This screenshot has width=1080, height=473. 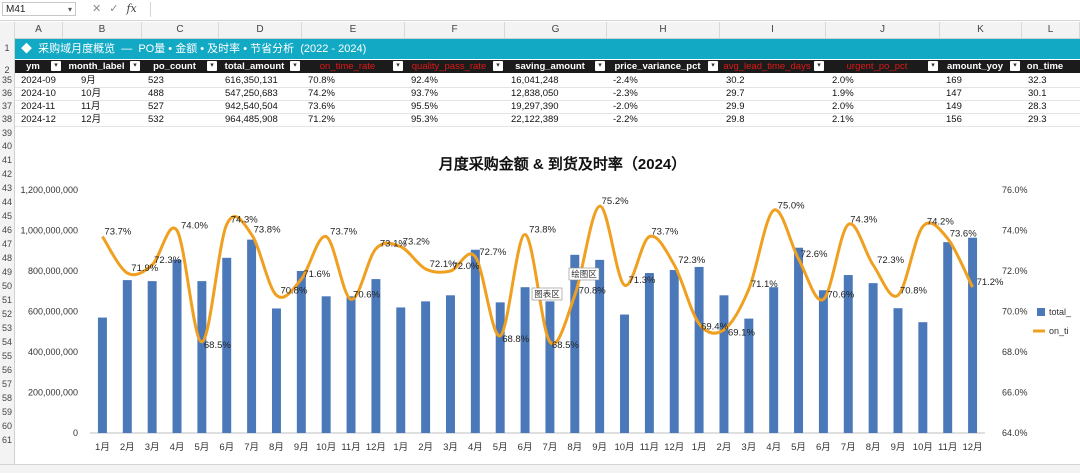 What do you see at coordinates (97, 9) in the screenshot?
I see `cancel-icon: ✕` at bounding box center [97, 9].